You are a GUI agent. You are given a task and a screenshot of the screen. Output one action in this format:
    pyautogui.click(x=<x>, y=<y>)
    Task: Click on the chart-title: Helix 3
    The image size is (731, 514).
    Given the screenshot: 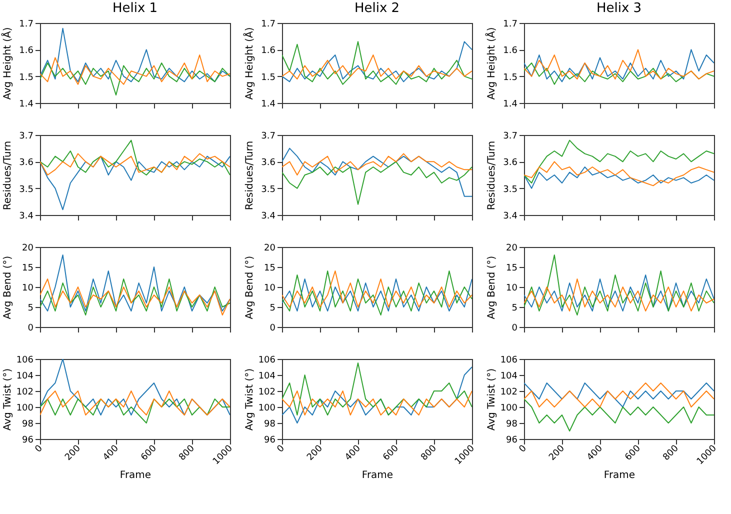 What is the action you would take?
    pyautogui.click(x=619, y=8)
    